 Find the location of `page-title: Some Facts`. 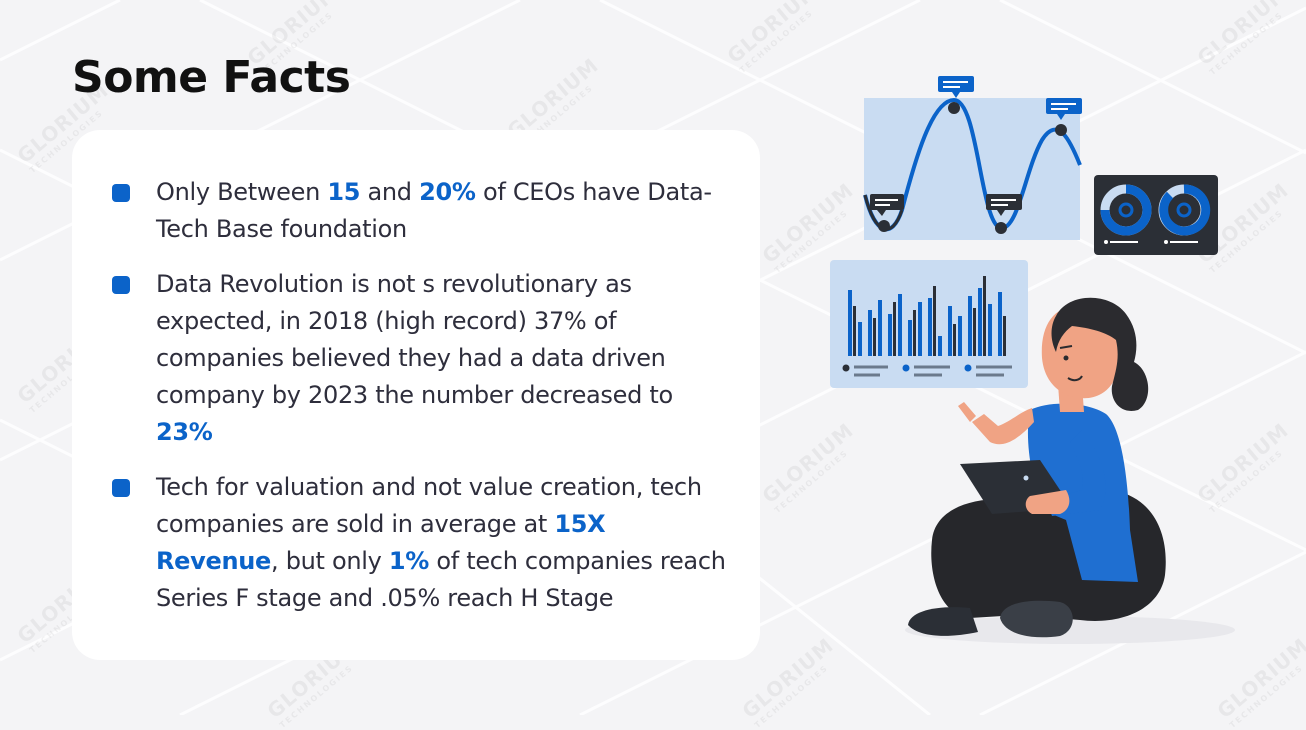

page-title: Some Facts is located at coordinates (211, 77).